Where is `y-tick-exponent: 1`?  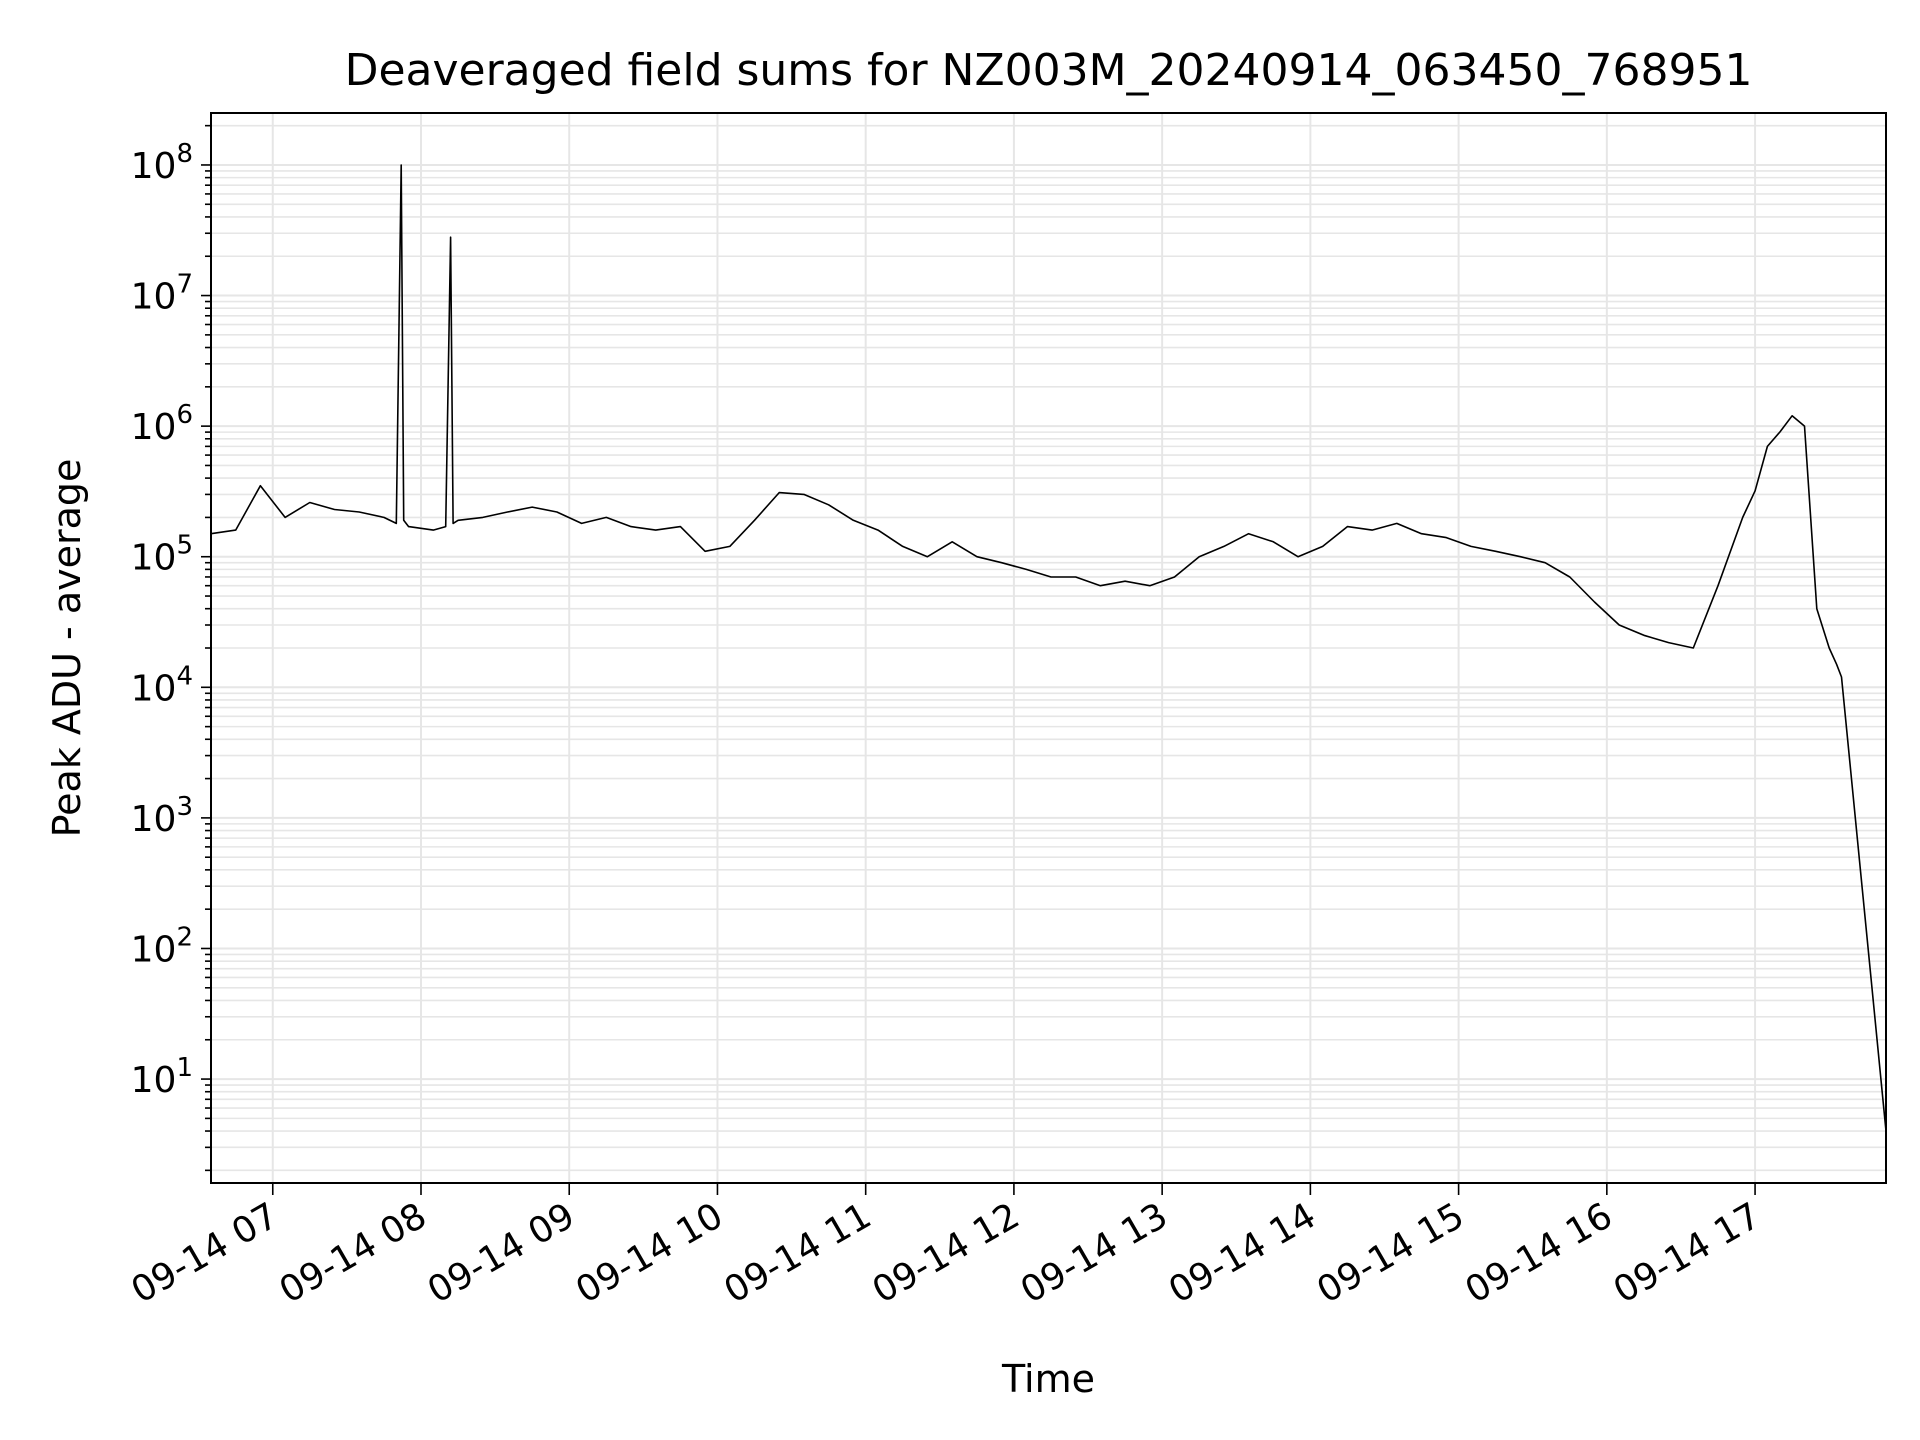 y-tick-exponent: 1 is located at coordinates (184, 1068).